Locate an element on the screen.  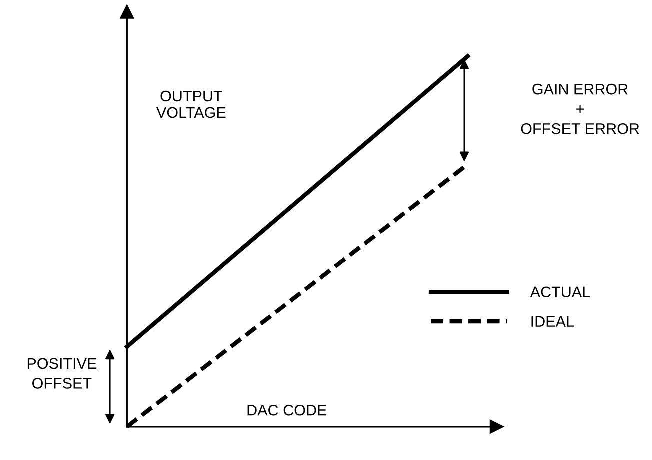
annotation: POSITIVE OFFSET is located at coordinates (62, 373).